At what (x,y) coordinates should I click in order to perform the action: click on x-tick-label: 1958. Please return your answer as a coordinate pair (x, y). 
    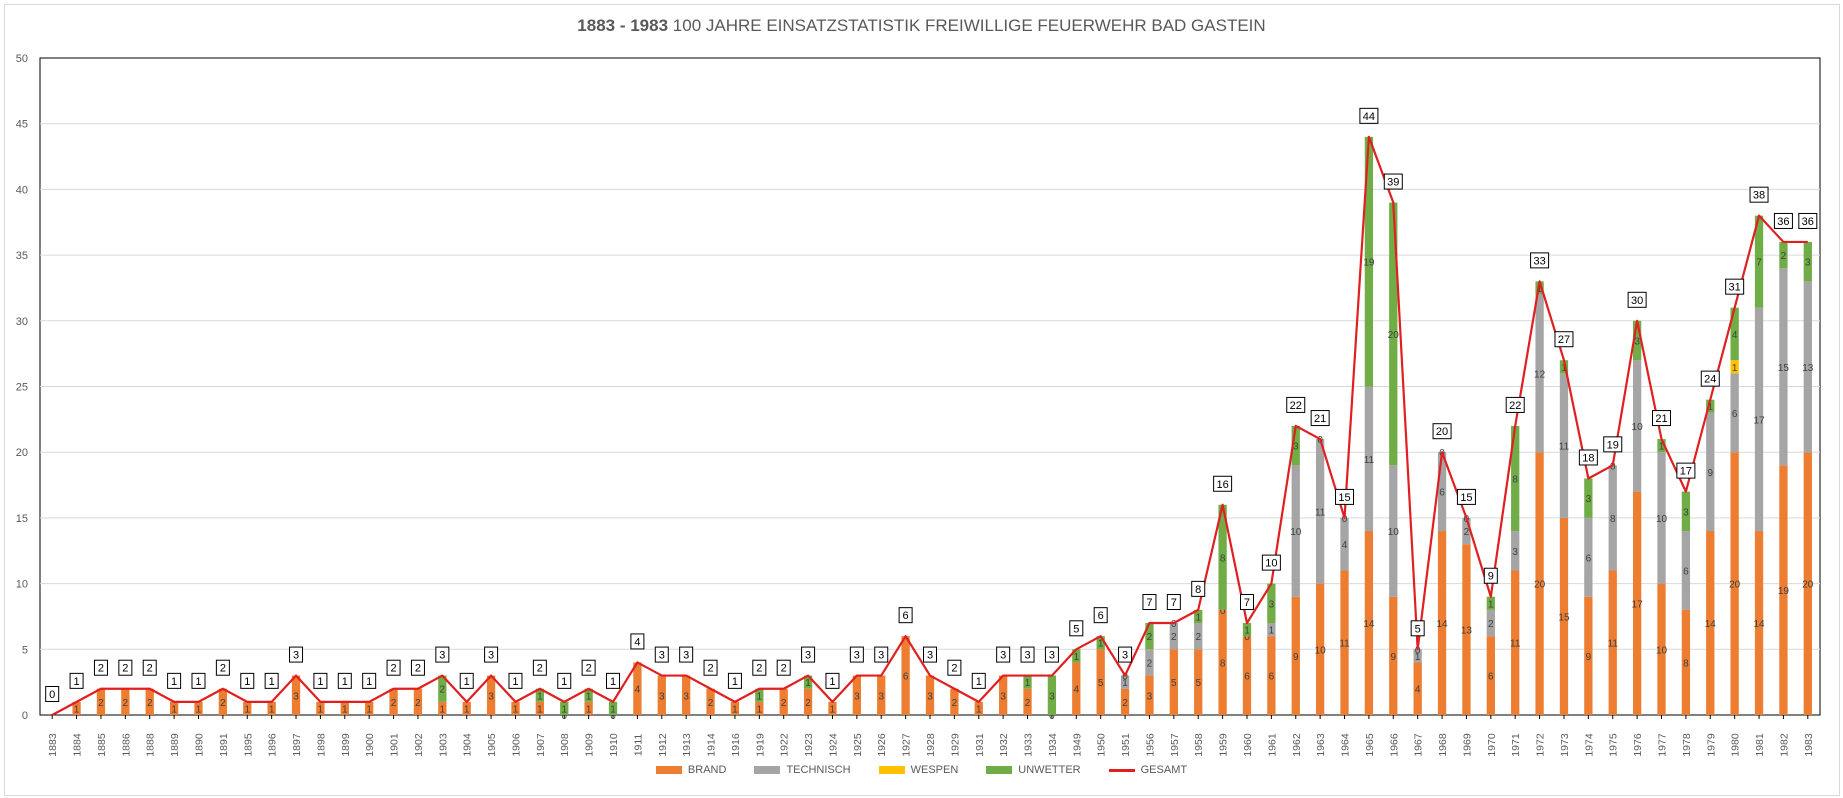
    Looking at the image, I should click on (1199, 745).